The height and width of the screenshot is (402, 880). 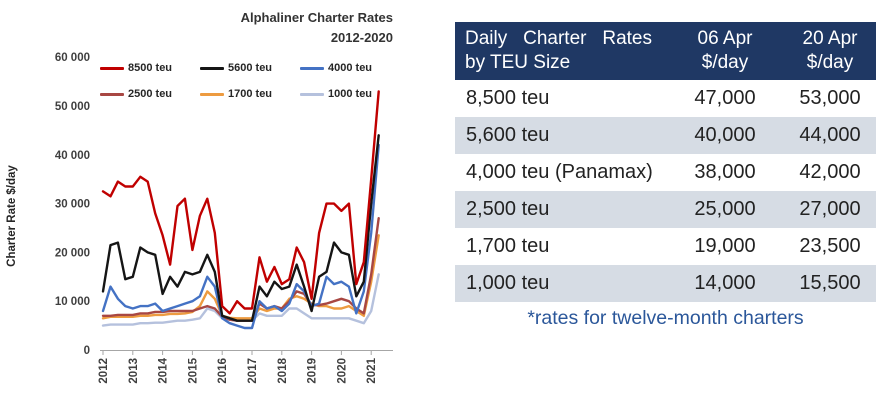 I want to click on legend-label: 4000 teu, so click(x=350, y=68).